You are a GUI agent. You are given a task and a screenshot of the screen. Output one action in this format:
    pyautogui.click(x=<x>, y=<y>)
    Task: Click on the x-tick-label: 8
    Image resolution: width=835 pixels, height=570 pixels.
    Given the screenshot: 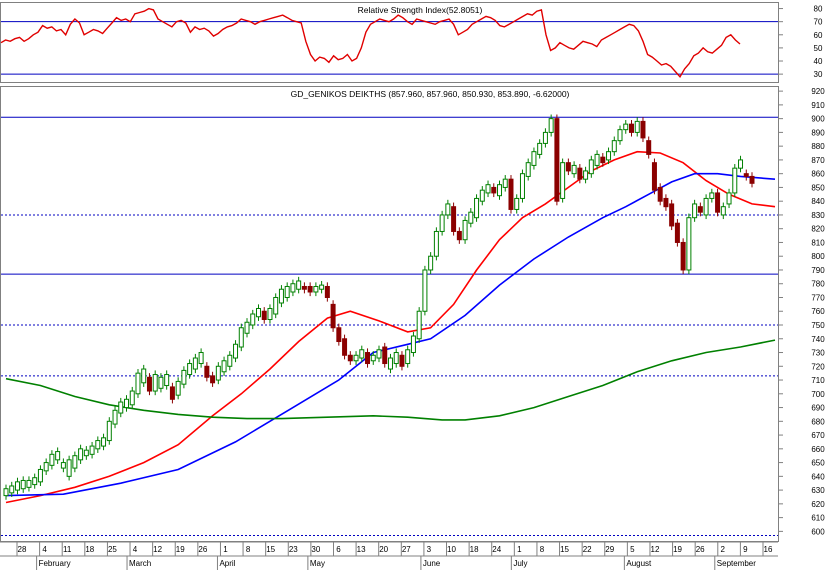 What is the action you would take?
    pyautogui.click(x=542, y=549)
    